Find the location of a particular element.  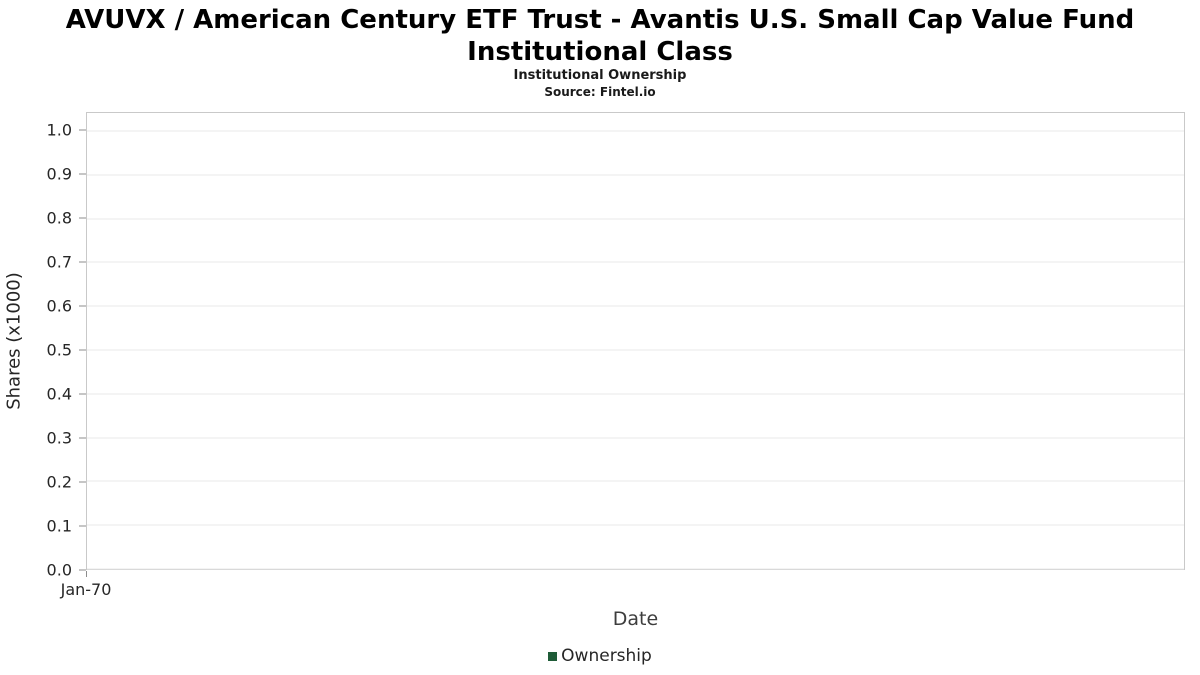

legend-item-ownership: Ownership is located at coordinates (600, 656).